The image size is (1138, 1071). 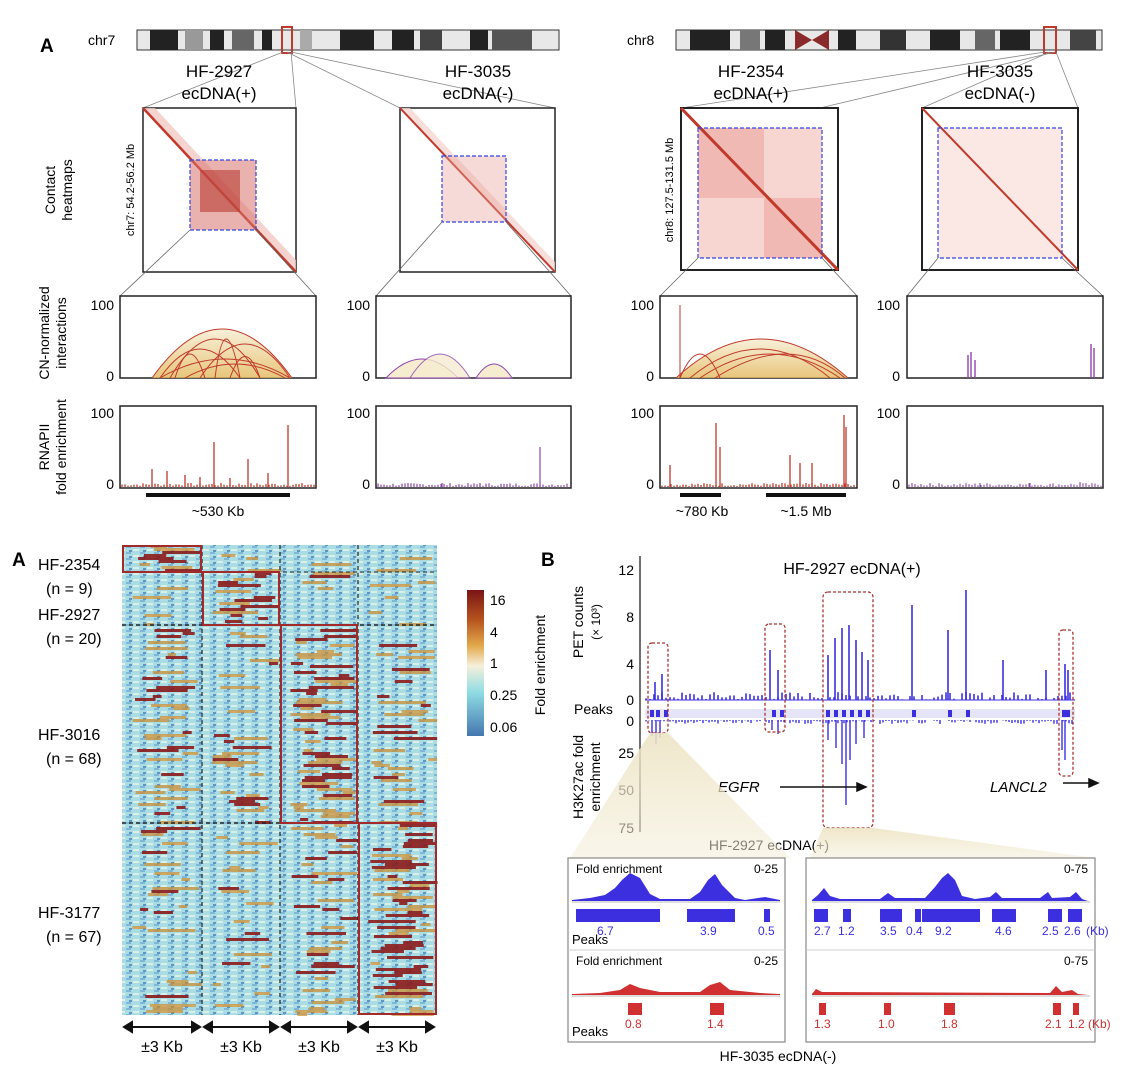 I want to click on zr-range-bottom: 0-75, so click(x=1076, y=961).